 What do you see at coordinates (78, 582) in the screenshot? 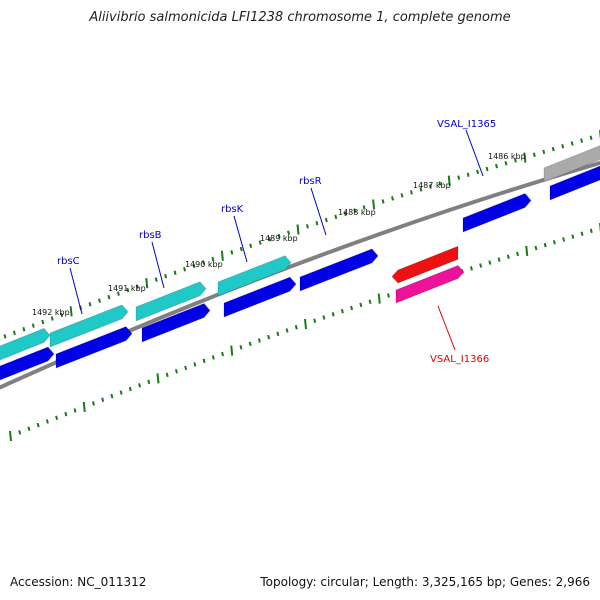
I see `accession-text: Accession: NC_011312` at bounding box center [78, 582].